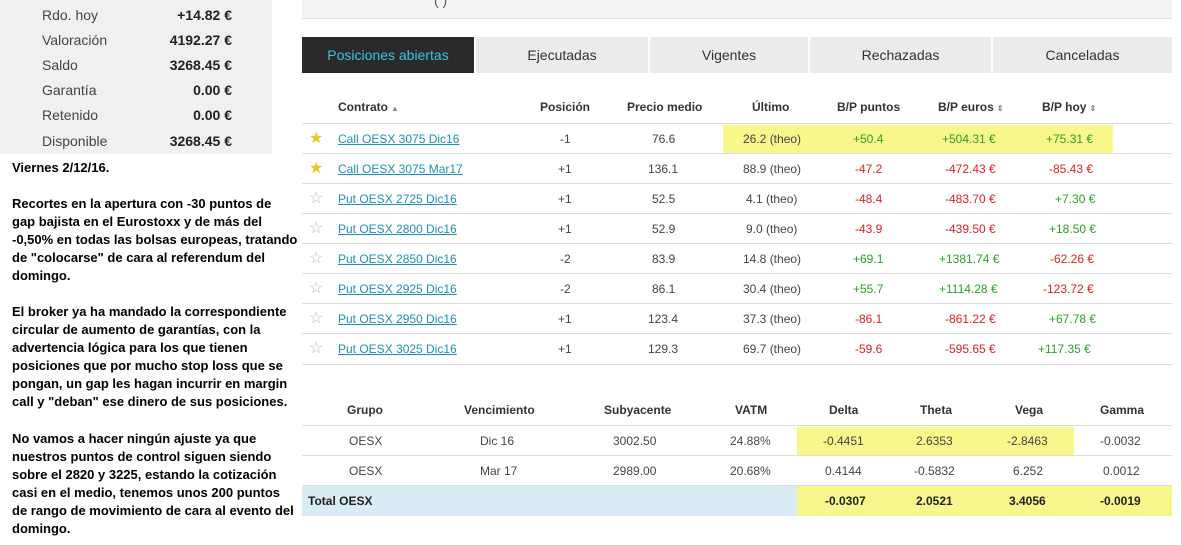 The image size is (1181, 545). What do you see at coordinates (970, 199) in the screenshot?
I see `pnl-euros: -483.70 €` at bounding box center [970, 199].